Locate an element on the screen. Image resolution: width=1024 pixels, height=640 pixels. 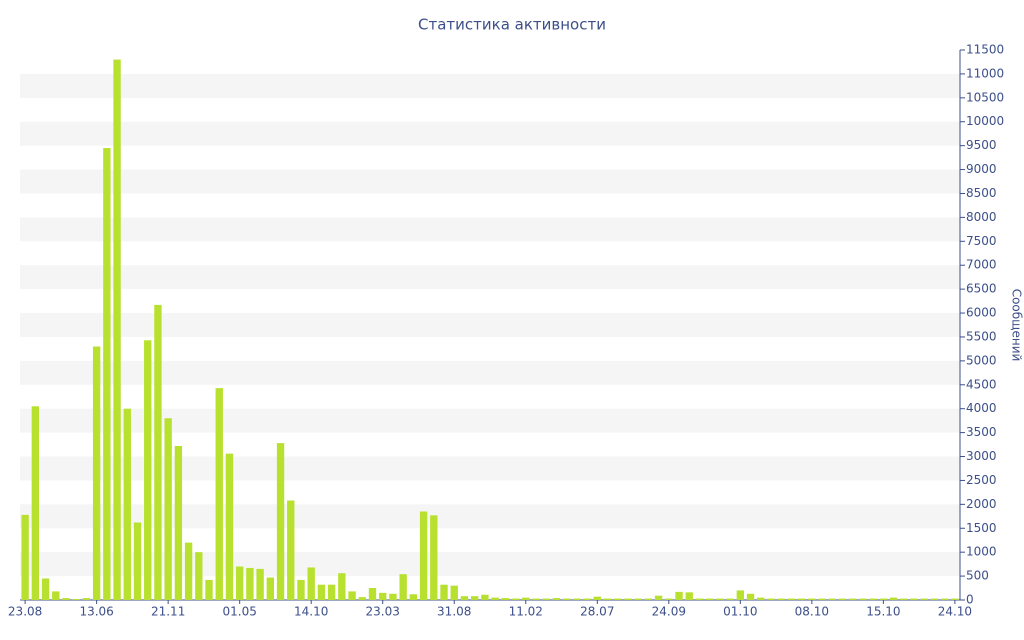
x-tick-label: 28.07 is located at coordinates (597, 612).